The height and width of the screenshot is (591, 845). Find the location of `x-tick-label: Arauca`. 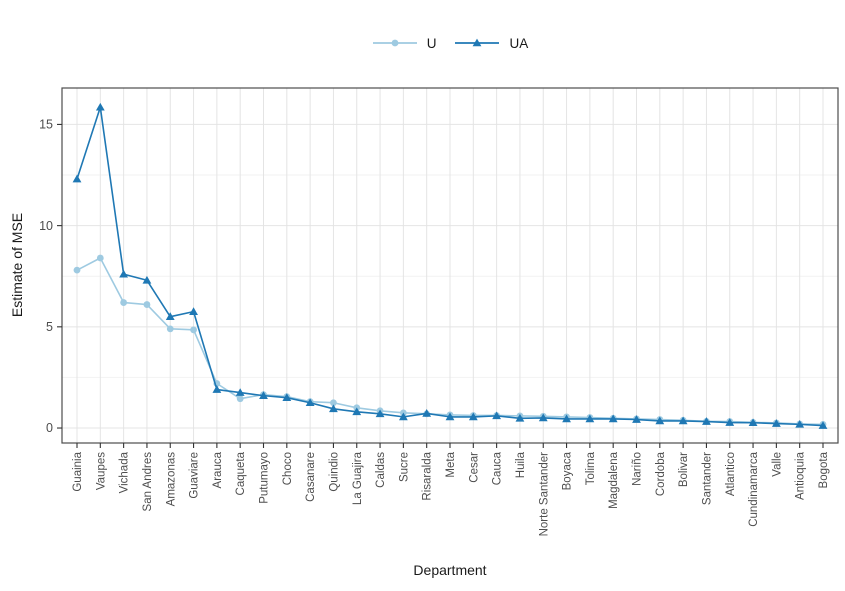

x-tick-label: Arauca is located at coordinates (218, 469).